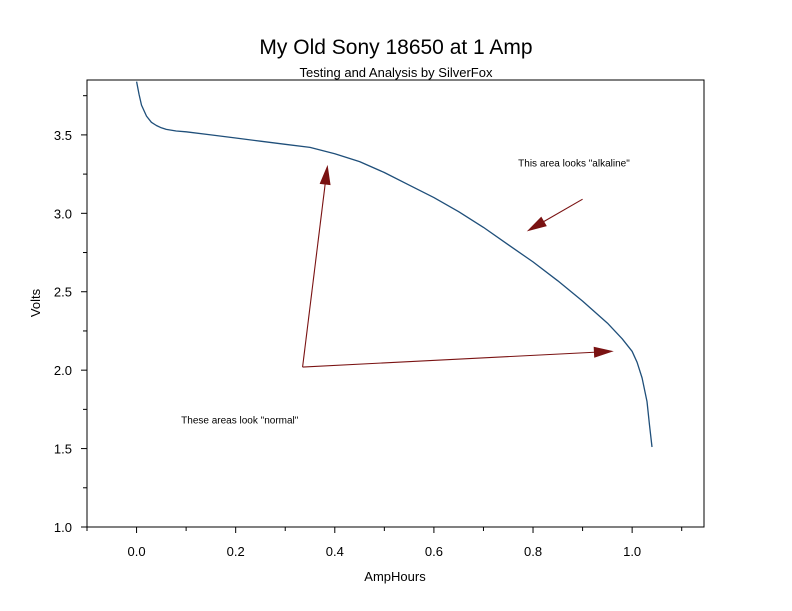  What do you see at coordinates (236, 551) in the screenshot?
I see `x-tick-label: 0.2` at bounding box center [236, 551].